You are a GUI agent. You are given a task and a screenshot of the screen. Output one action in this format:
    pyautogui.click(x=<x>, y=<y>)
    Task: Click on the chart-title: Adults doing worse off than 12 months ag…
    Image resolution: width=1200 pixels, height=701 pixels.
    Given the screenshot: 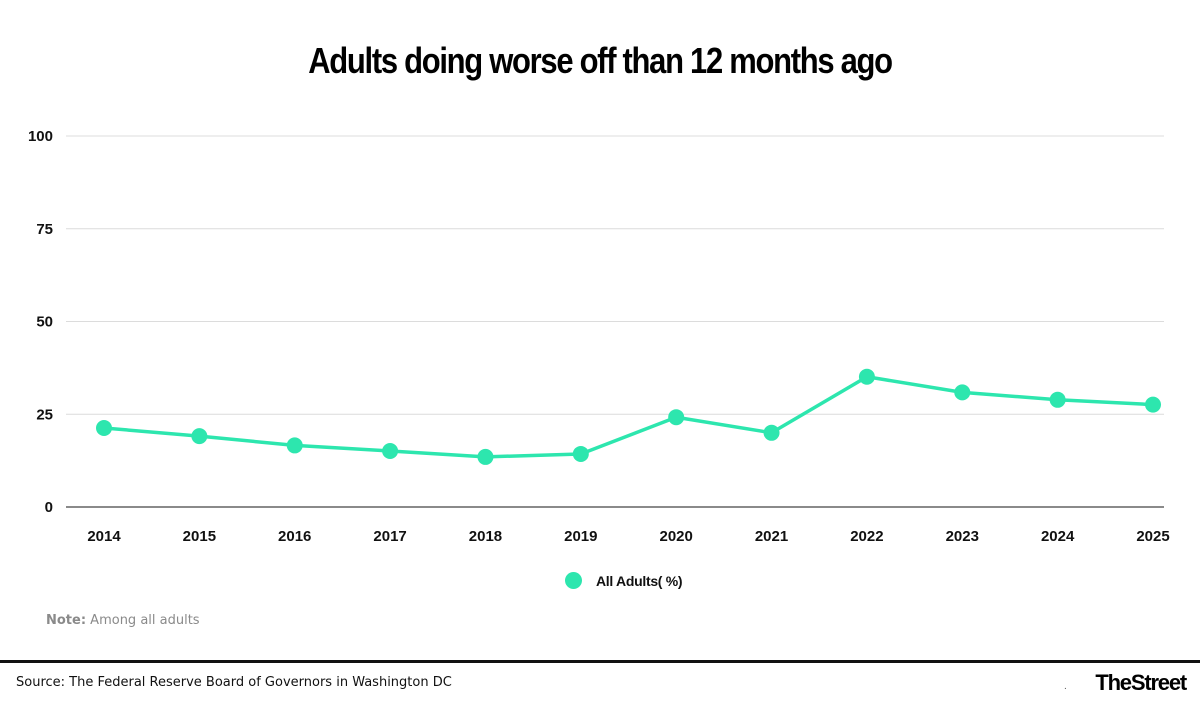 What is the action you would take?
    pyautogui.click(x=600, y=60)
    